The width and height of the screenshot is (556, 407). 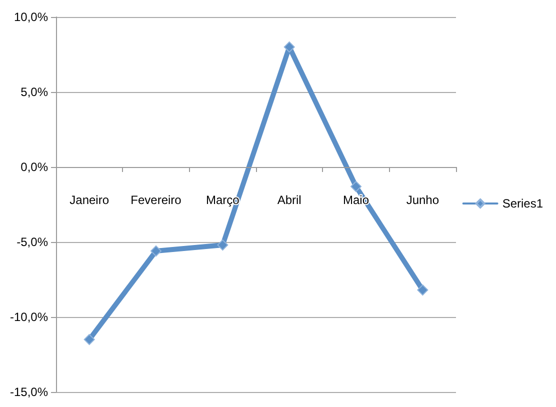 I want to click on y-tick-label: 5,0%, so click(x=34, y=92).